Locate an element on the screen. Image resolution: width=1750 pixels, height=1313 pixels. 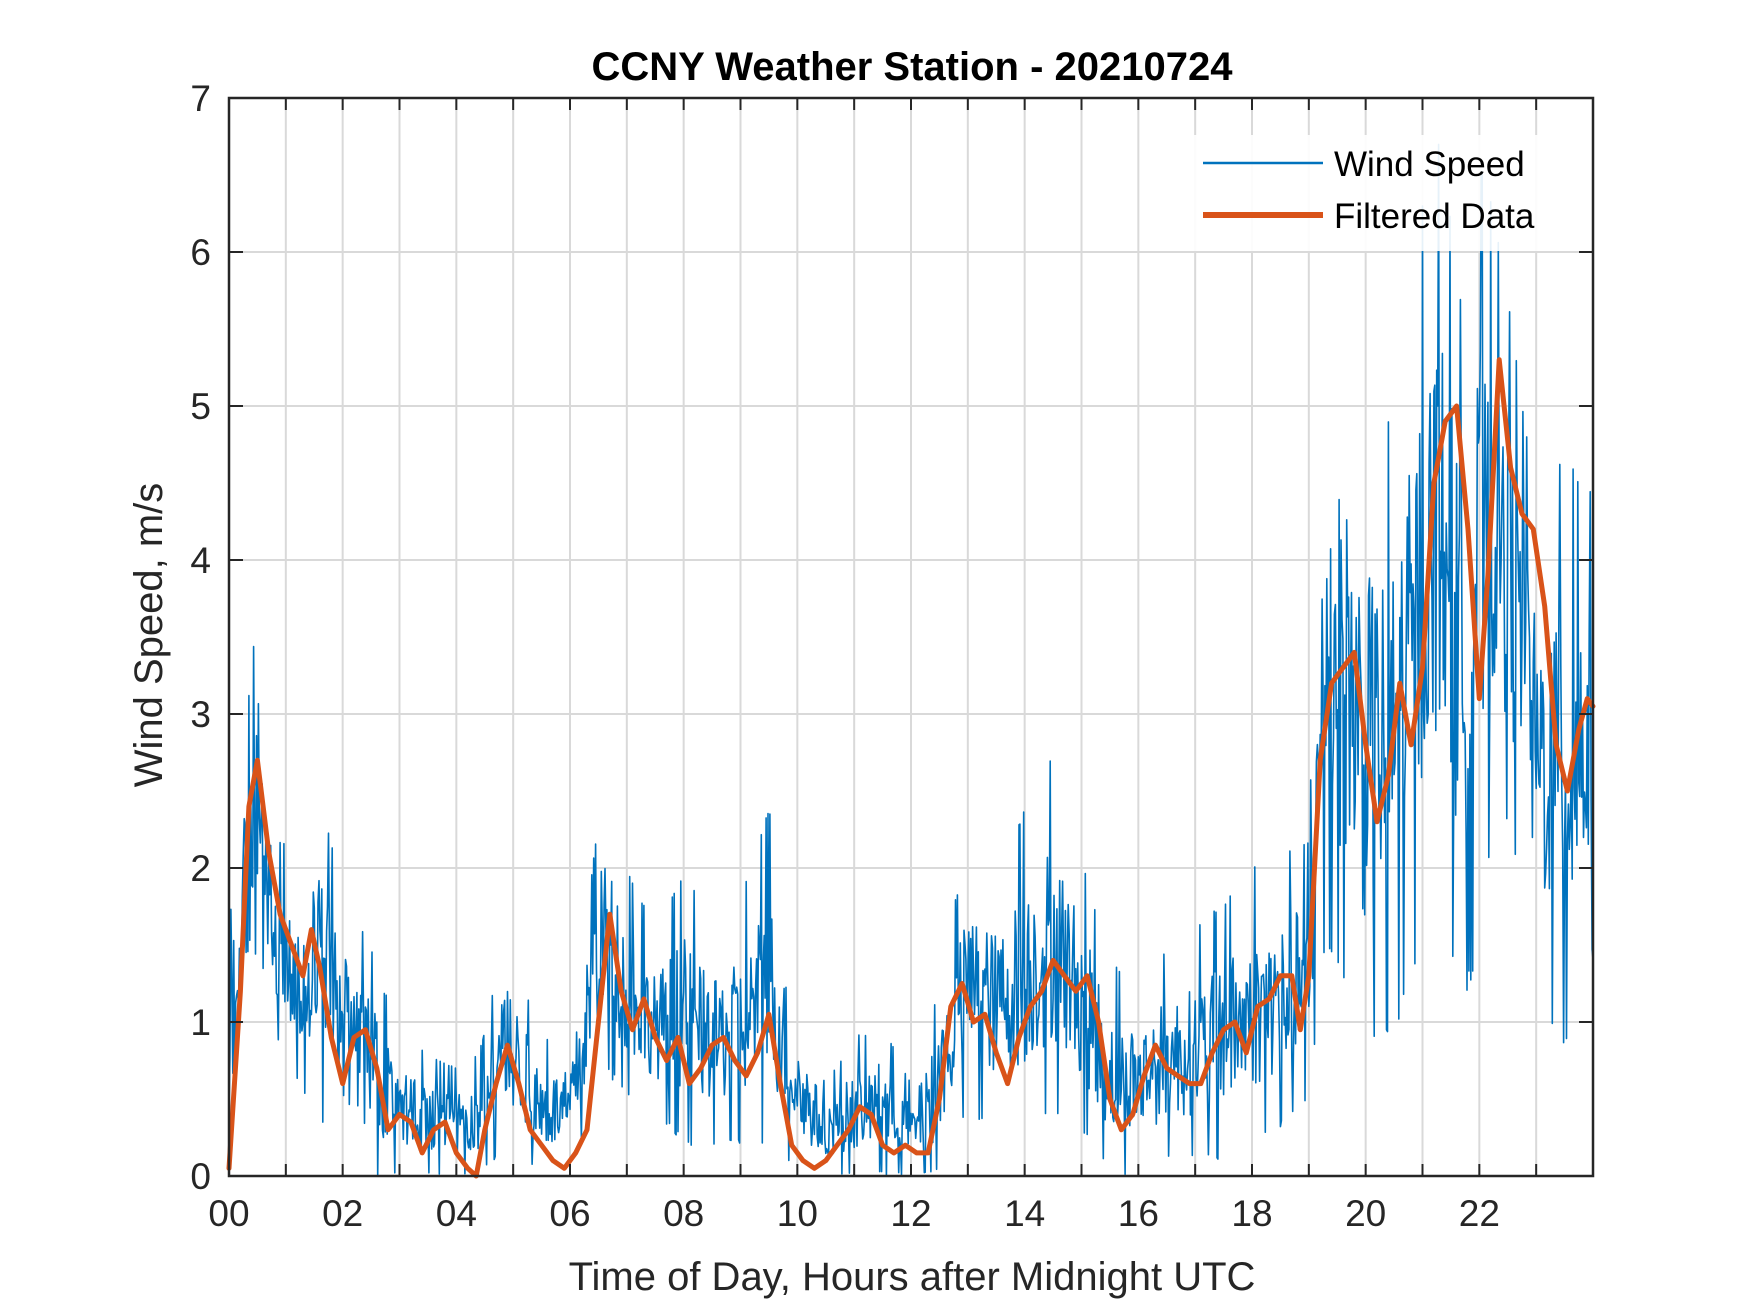
x-tick-label: 22 is located at coordinates (1479, 1213).